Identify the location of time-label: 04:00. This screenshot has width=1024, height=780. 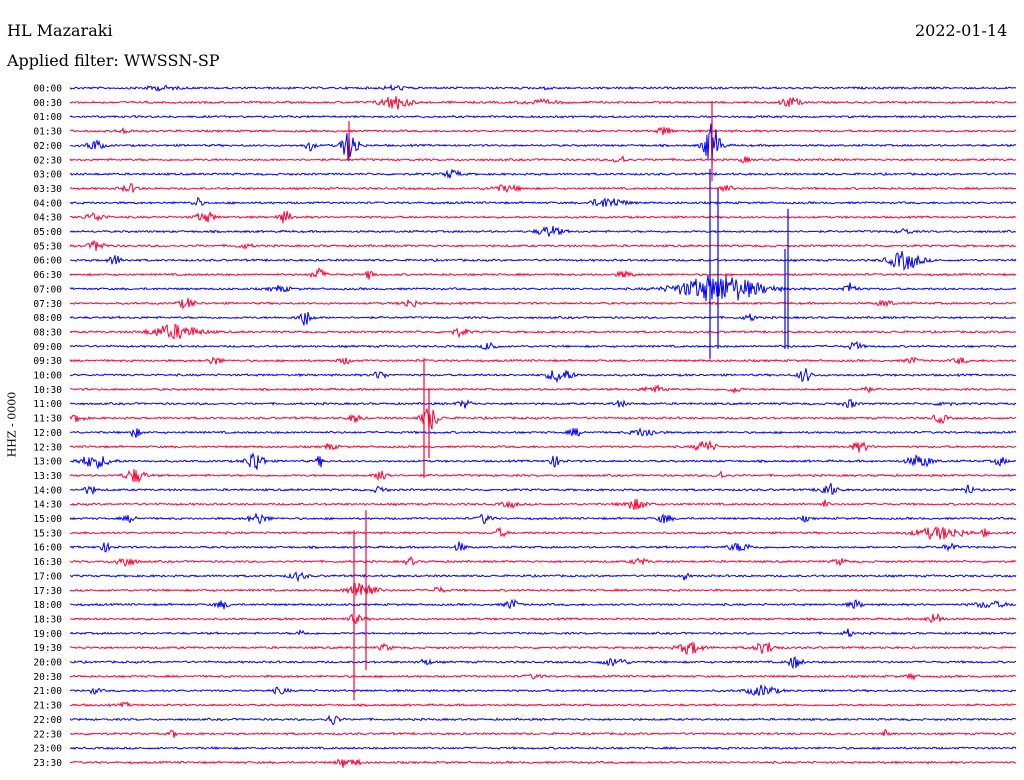
(47, 203).